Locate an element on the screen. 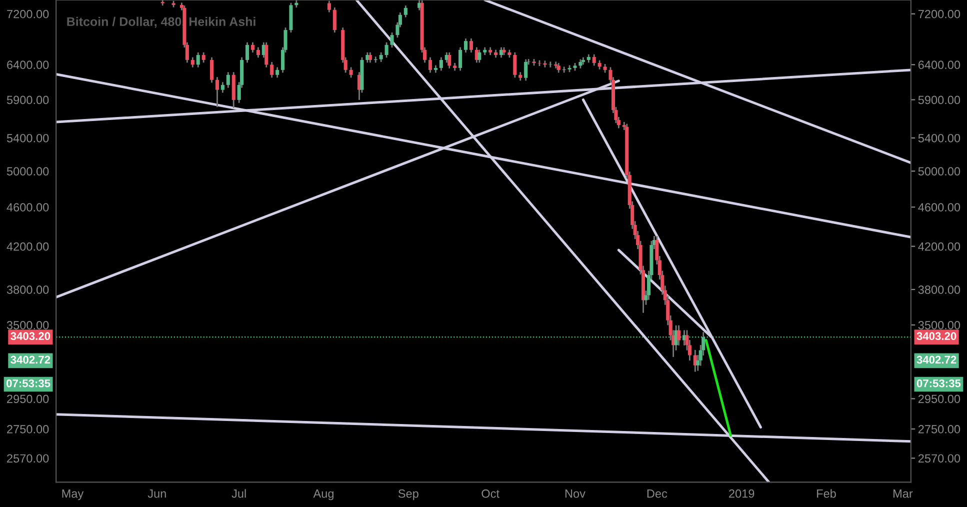 The height and width of the screenshot is (507, 967). x-tick-label: Aug is located at coordinates (323, 495).